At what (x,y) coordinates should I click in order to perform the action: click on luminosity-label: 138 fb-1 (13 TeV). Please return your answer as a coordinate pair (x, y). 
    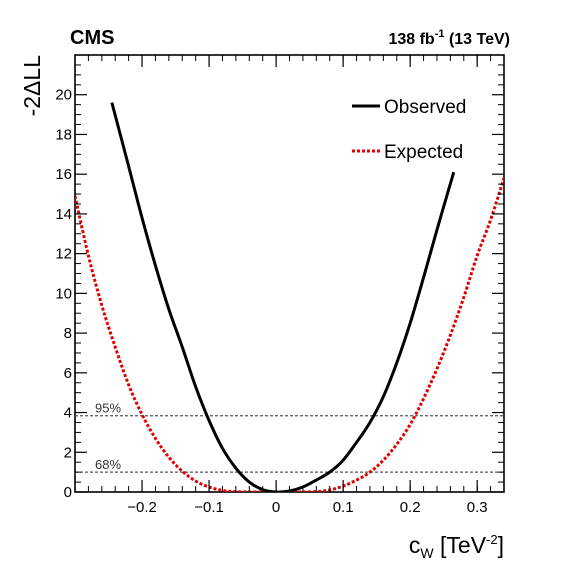
    Looking at the image, I should click on (449, 38).